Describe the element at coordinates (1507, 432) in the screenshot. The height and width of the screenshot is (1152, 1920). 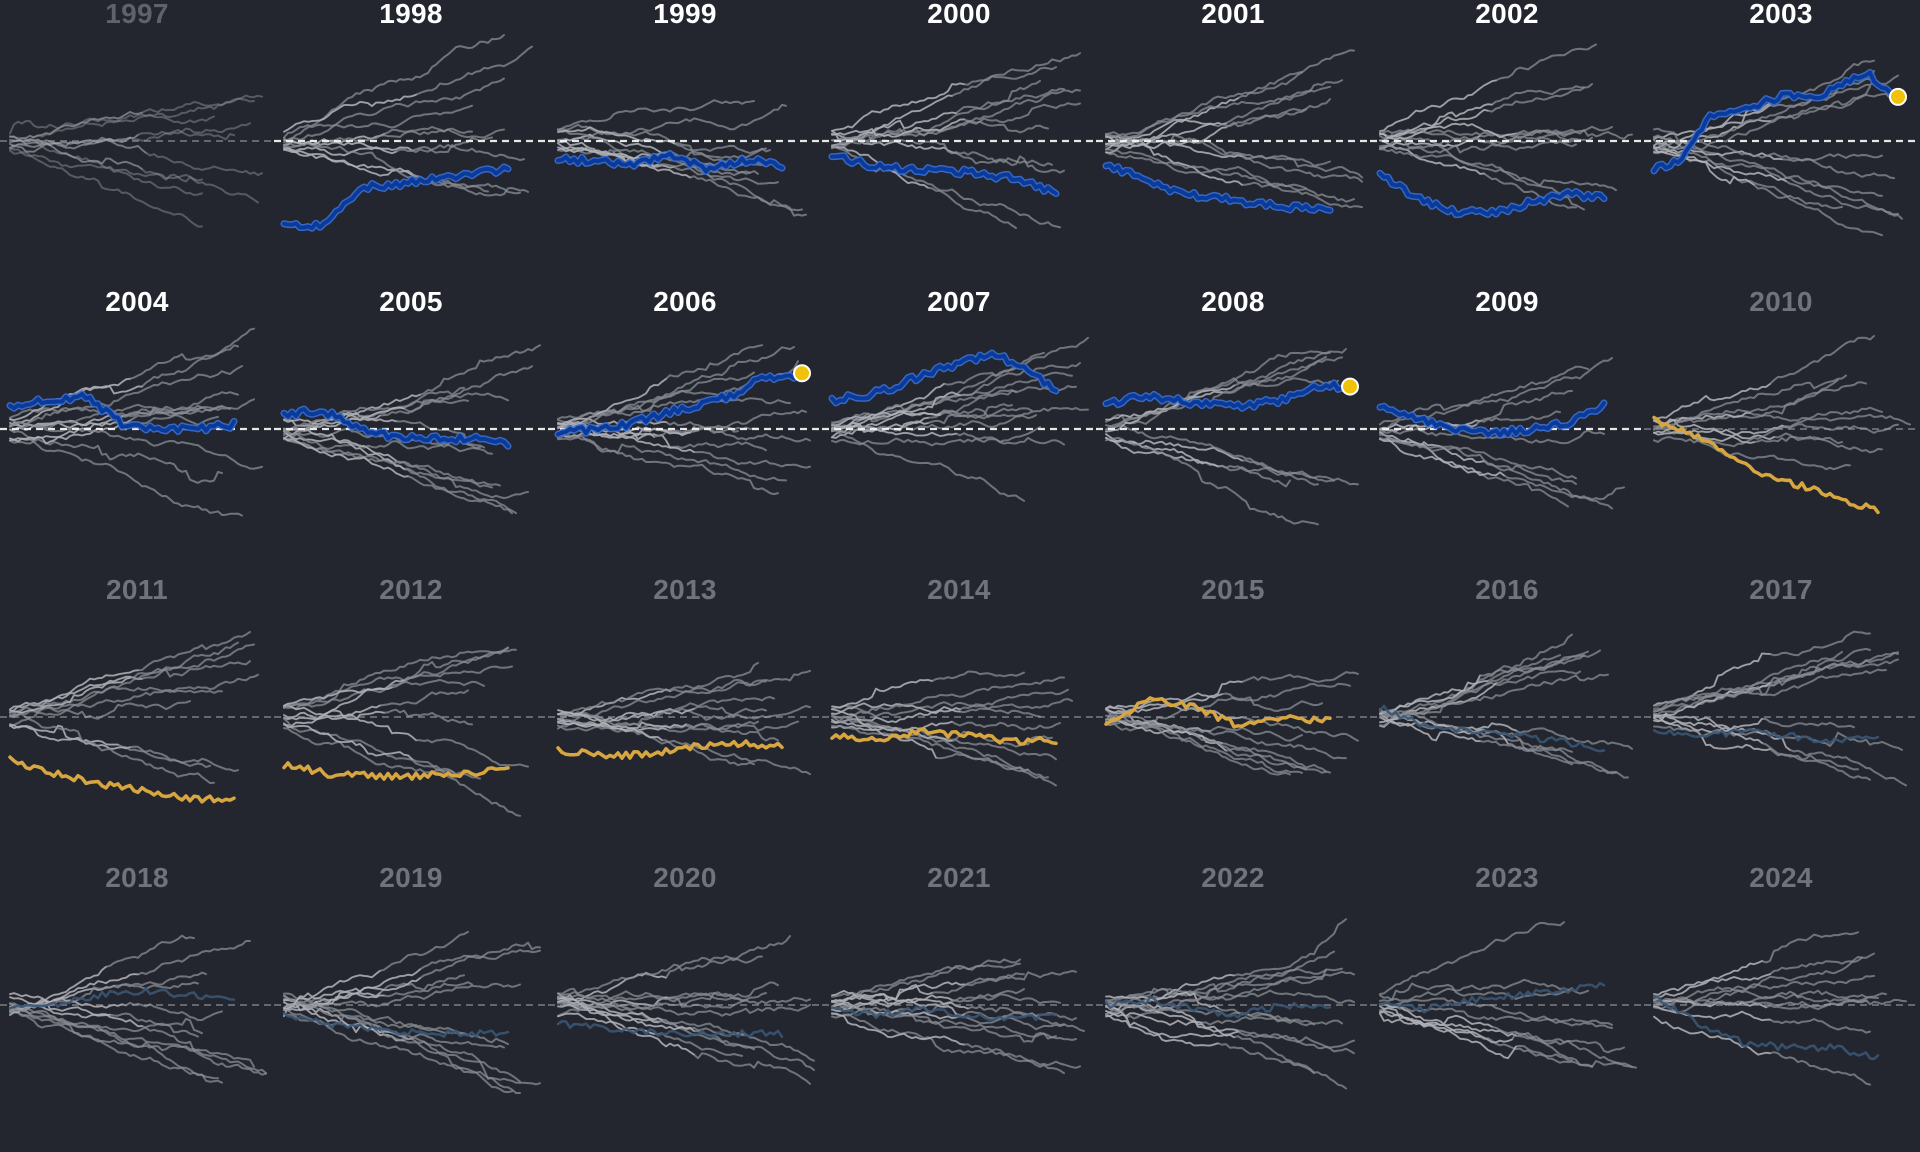
I see `panel-2009: 2009` at that location.